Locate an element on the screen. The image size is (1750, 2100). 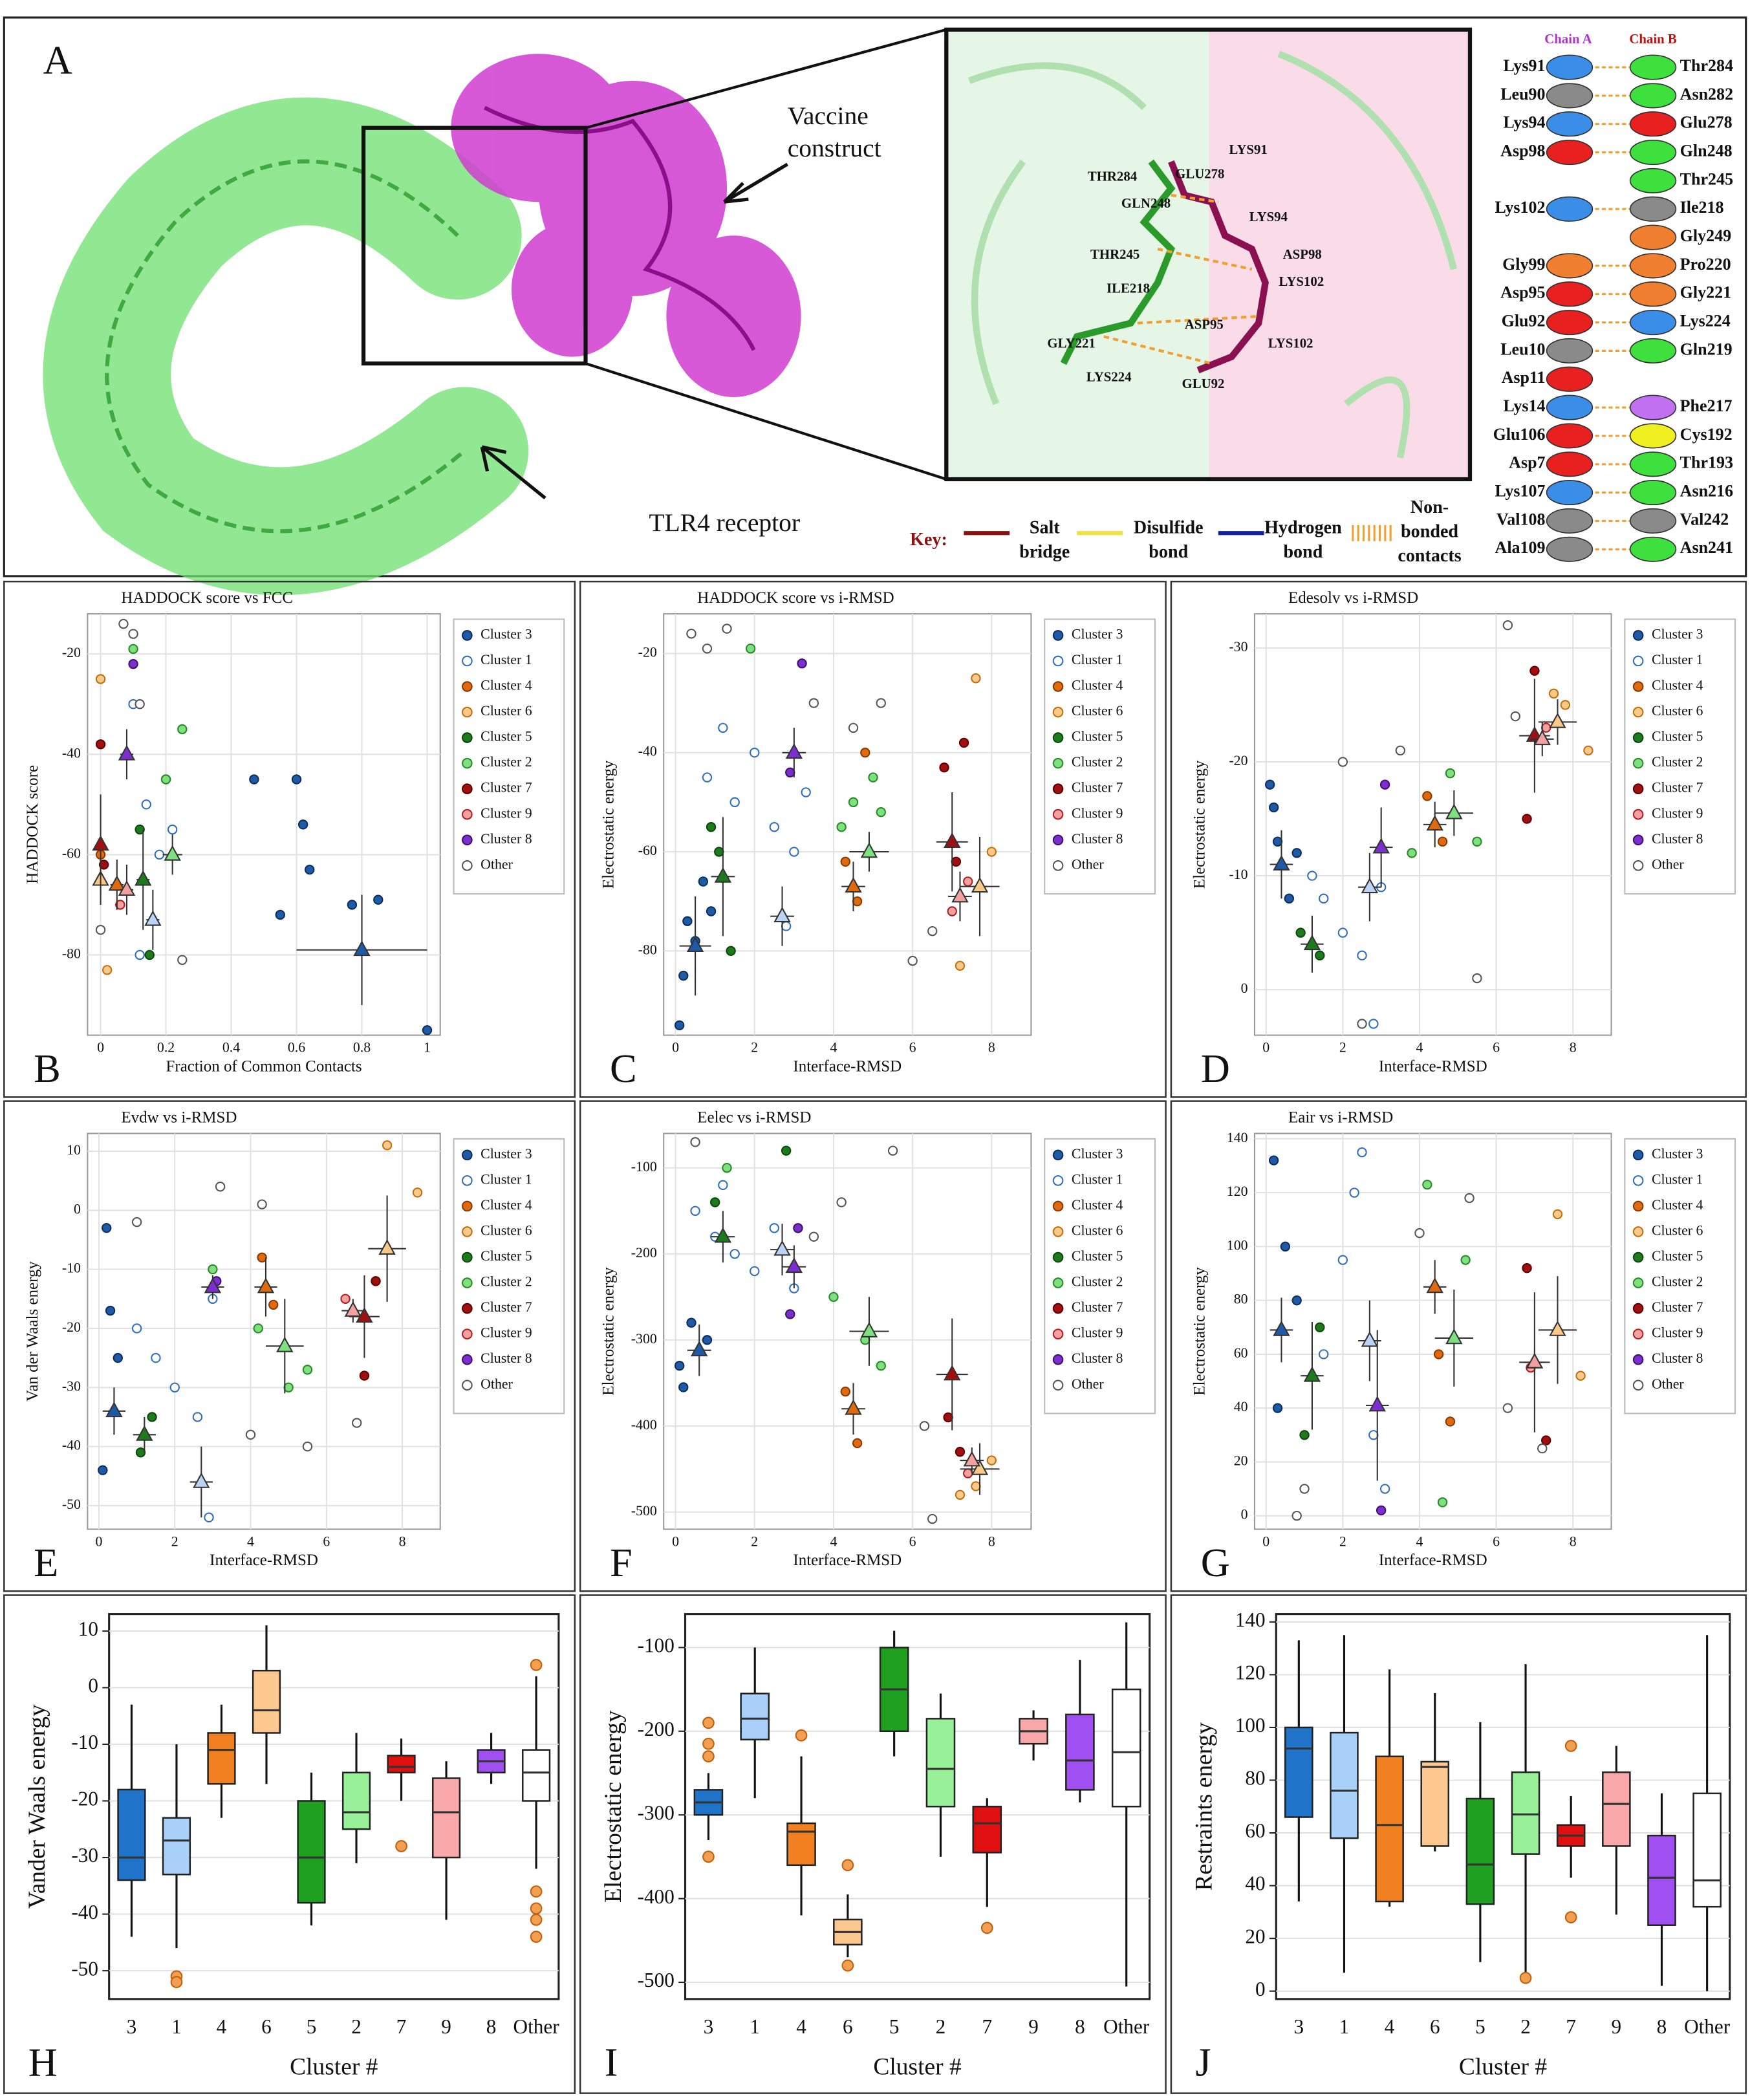
chart-title: HADDOCK score vs FCC is located at coordinates (207, 598).